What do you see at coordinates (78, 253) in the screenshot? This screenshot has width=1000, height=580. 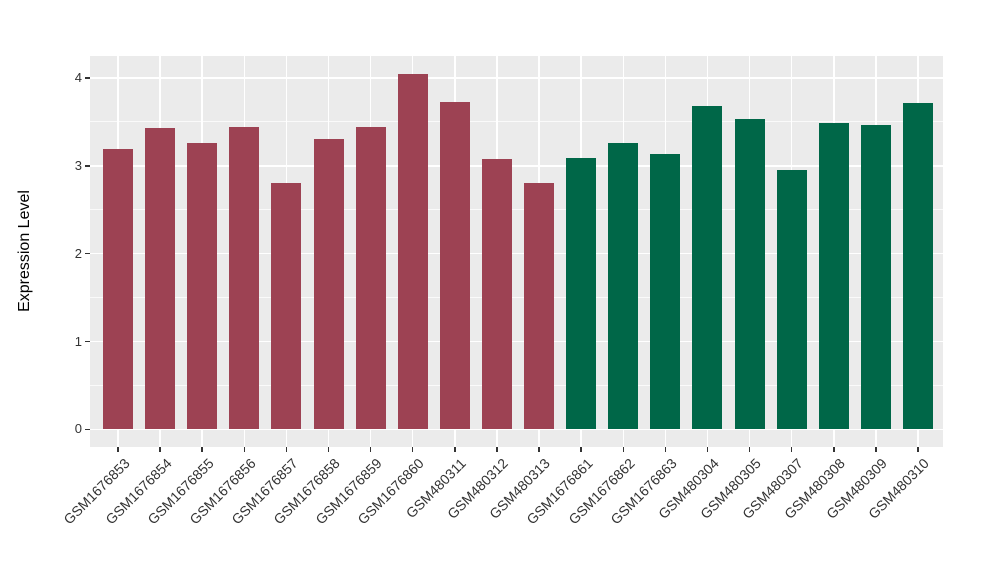 I see `y-tick-label: 2` at bounding box center [78, 253].